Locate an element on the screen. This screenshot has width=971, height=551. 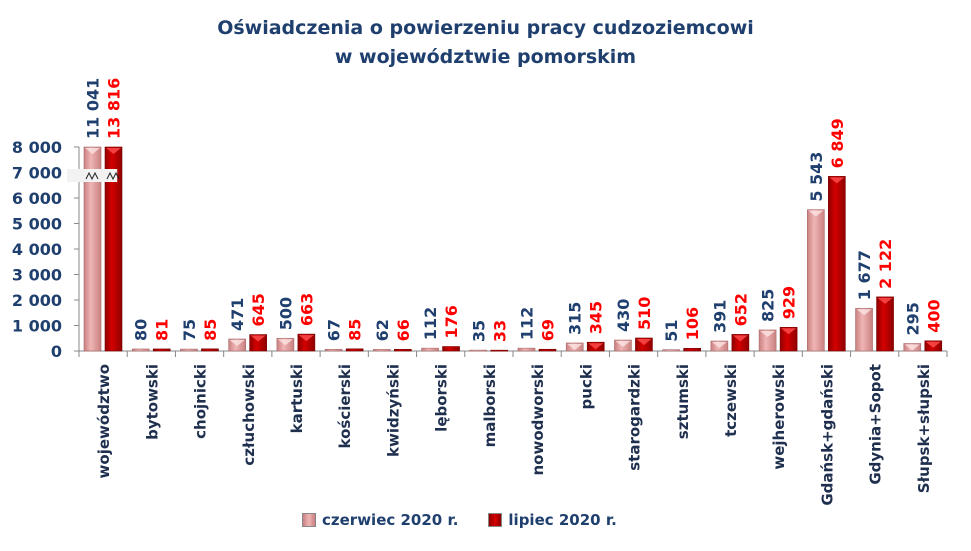
data-label: 645 is located at coordinates (258, 309).